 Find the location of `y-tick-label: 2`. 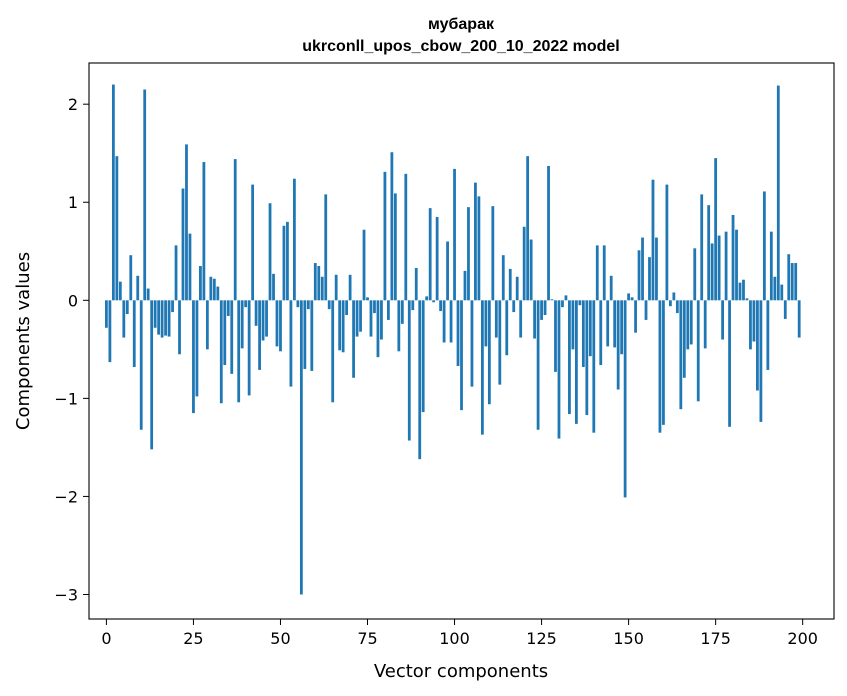

y-tick-label: 2 is located at coordinates (73, 104).